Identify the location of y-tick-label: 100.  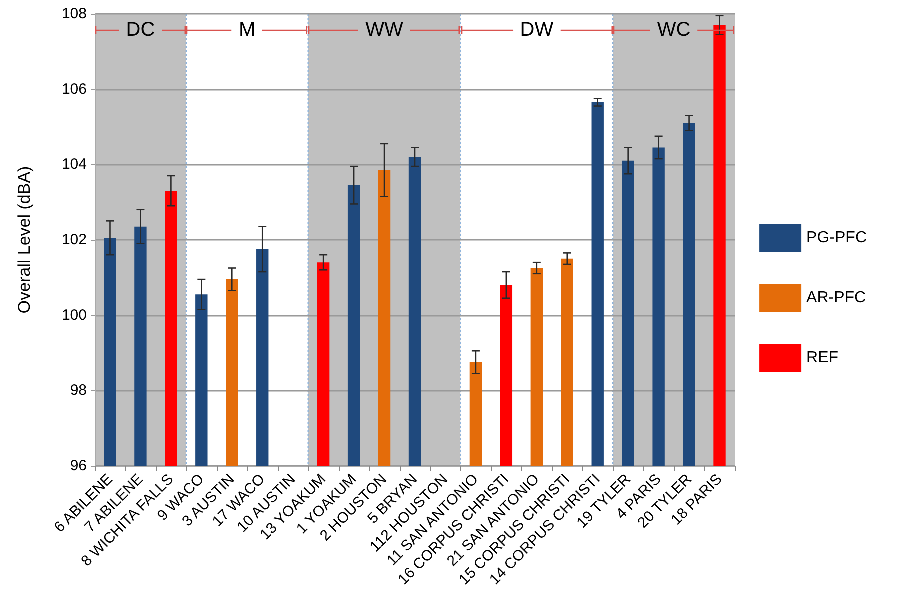
(74, 315).